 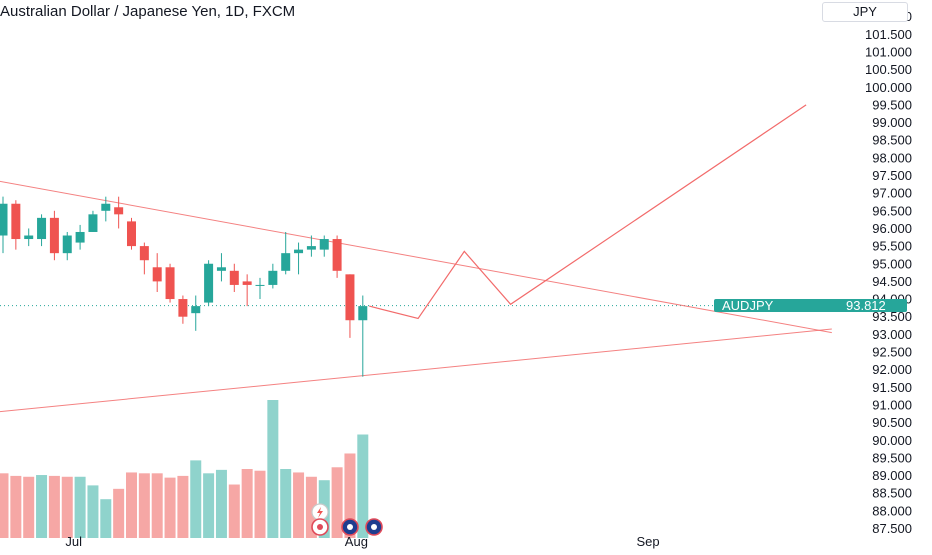 I want to click on price-tick-label: 99.500, so click(x=892, y=104).